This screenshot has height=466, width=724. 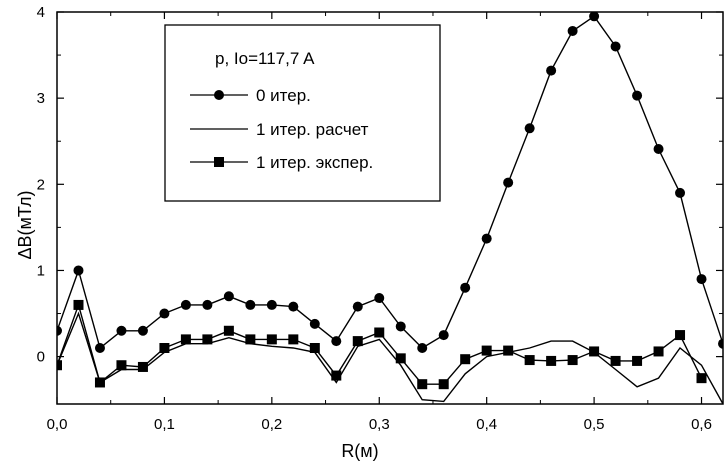 What do you see at coordinates (359, 451) in the screenshot?
I see `x-axis-title: R(м)` at bounding box center [359, 451].